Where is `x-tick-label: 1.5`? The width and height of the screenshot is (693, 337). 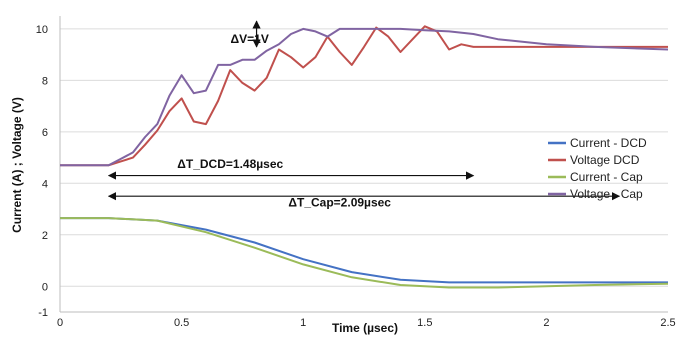
x-tick-label: 1.5 is located at coordinates (424, 323).